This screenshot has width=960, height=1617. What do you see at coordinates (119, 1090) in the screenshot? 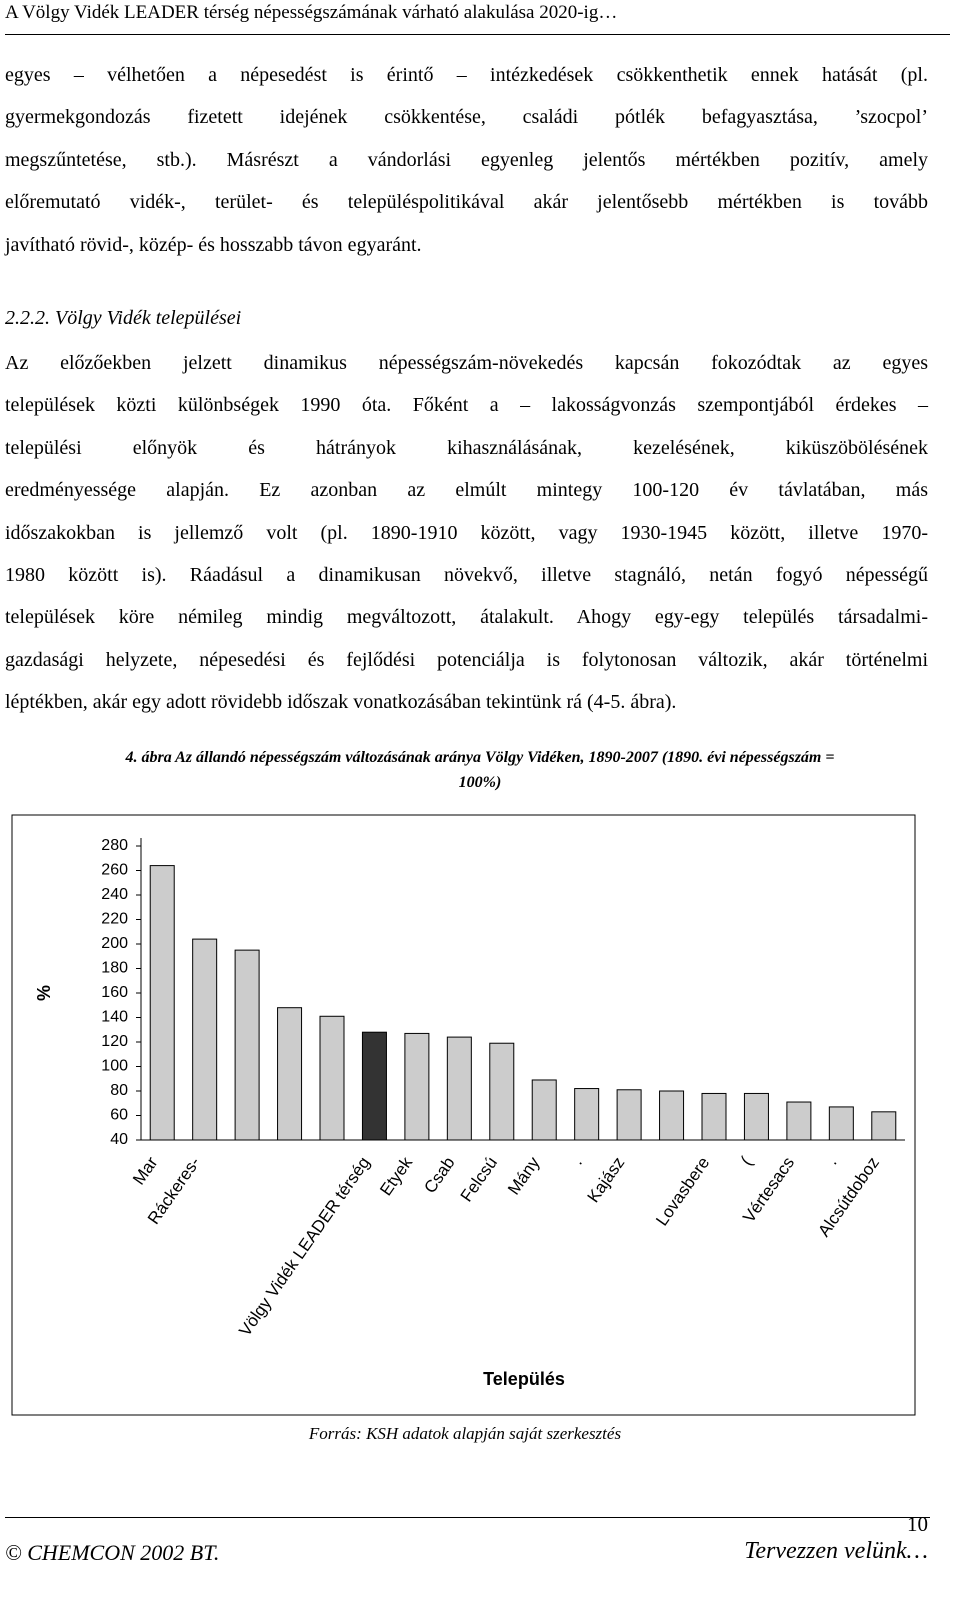
I see `y-tick-label: 80` at bounding box center [119, 1090].